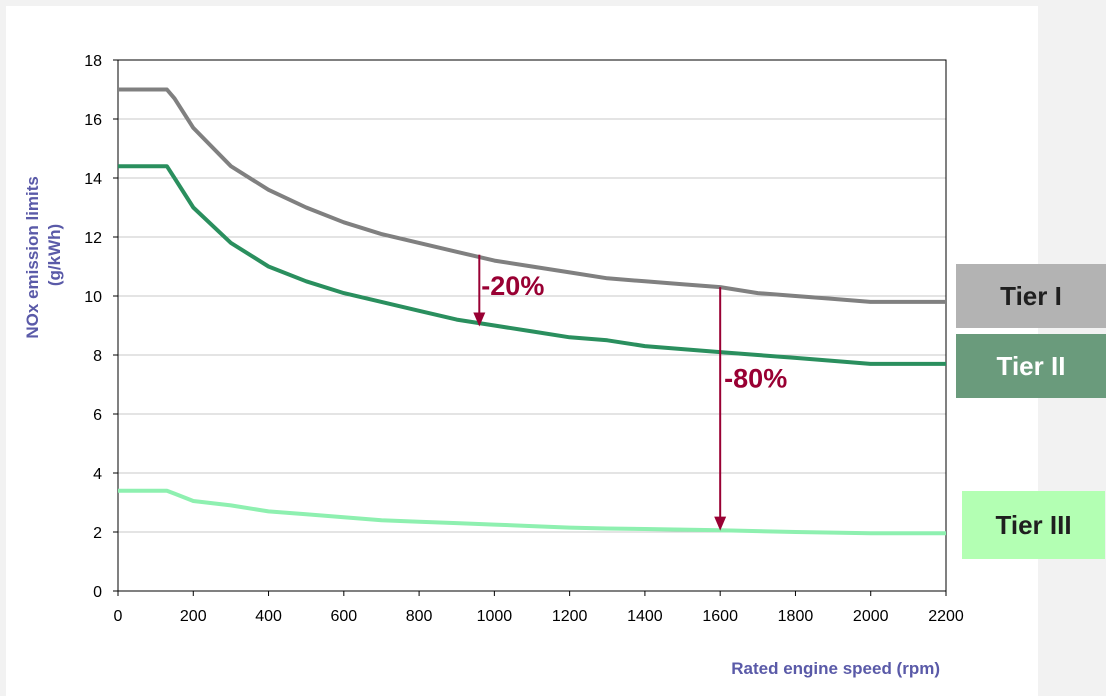 This screenshot has height=696, width=1106. I want to click on y-tick-label: 14, so click(93, 179).